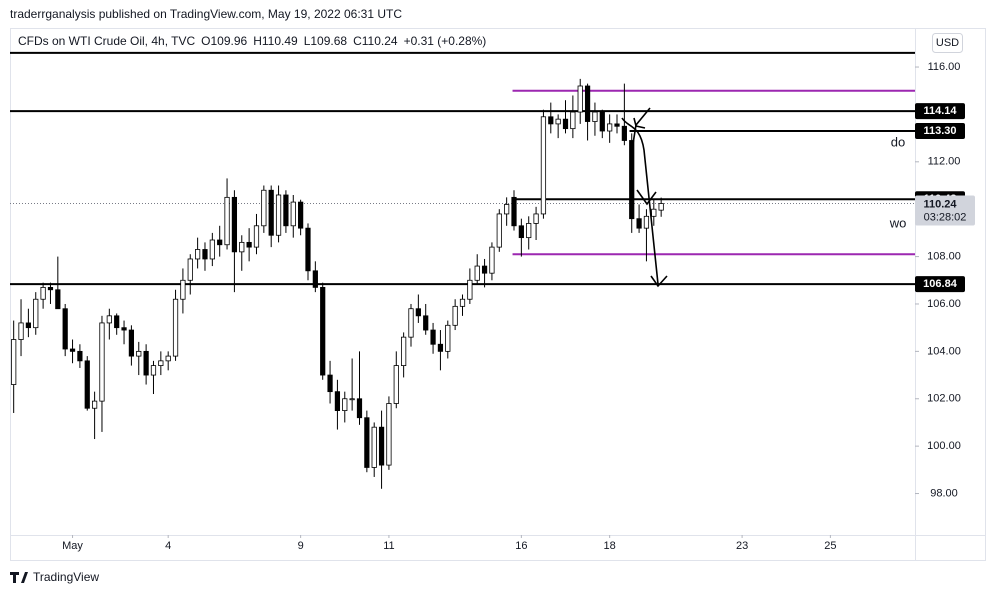  I want to click on level-price-label: 114.14, so click(940, 111).